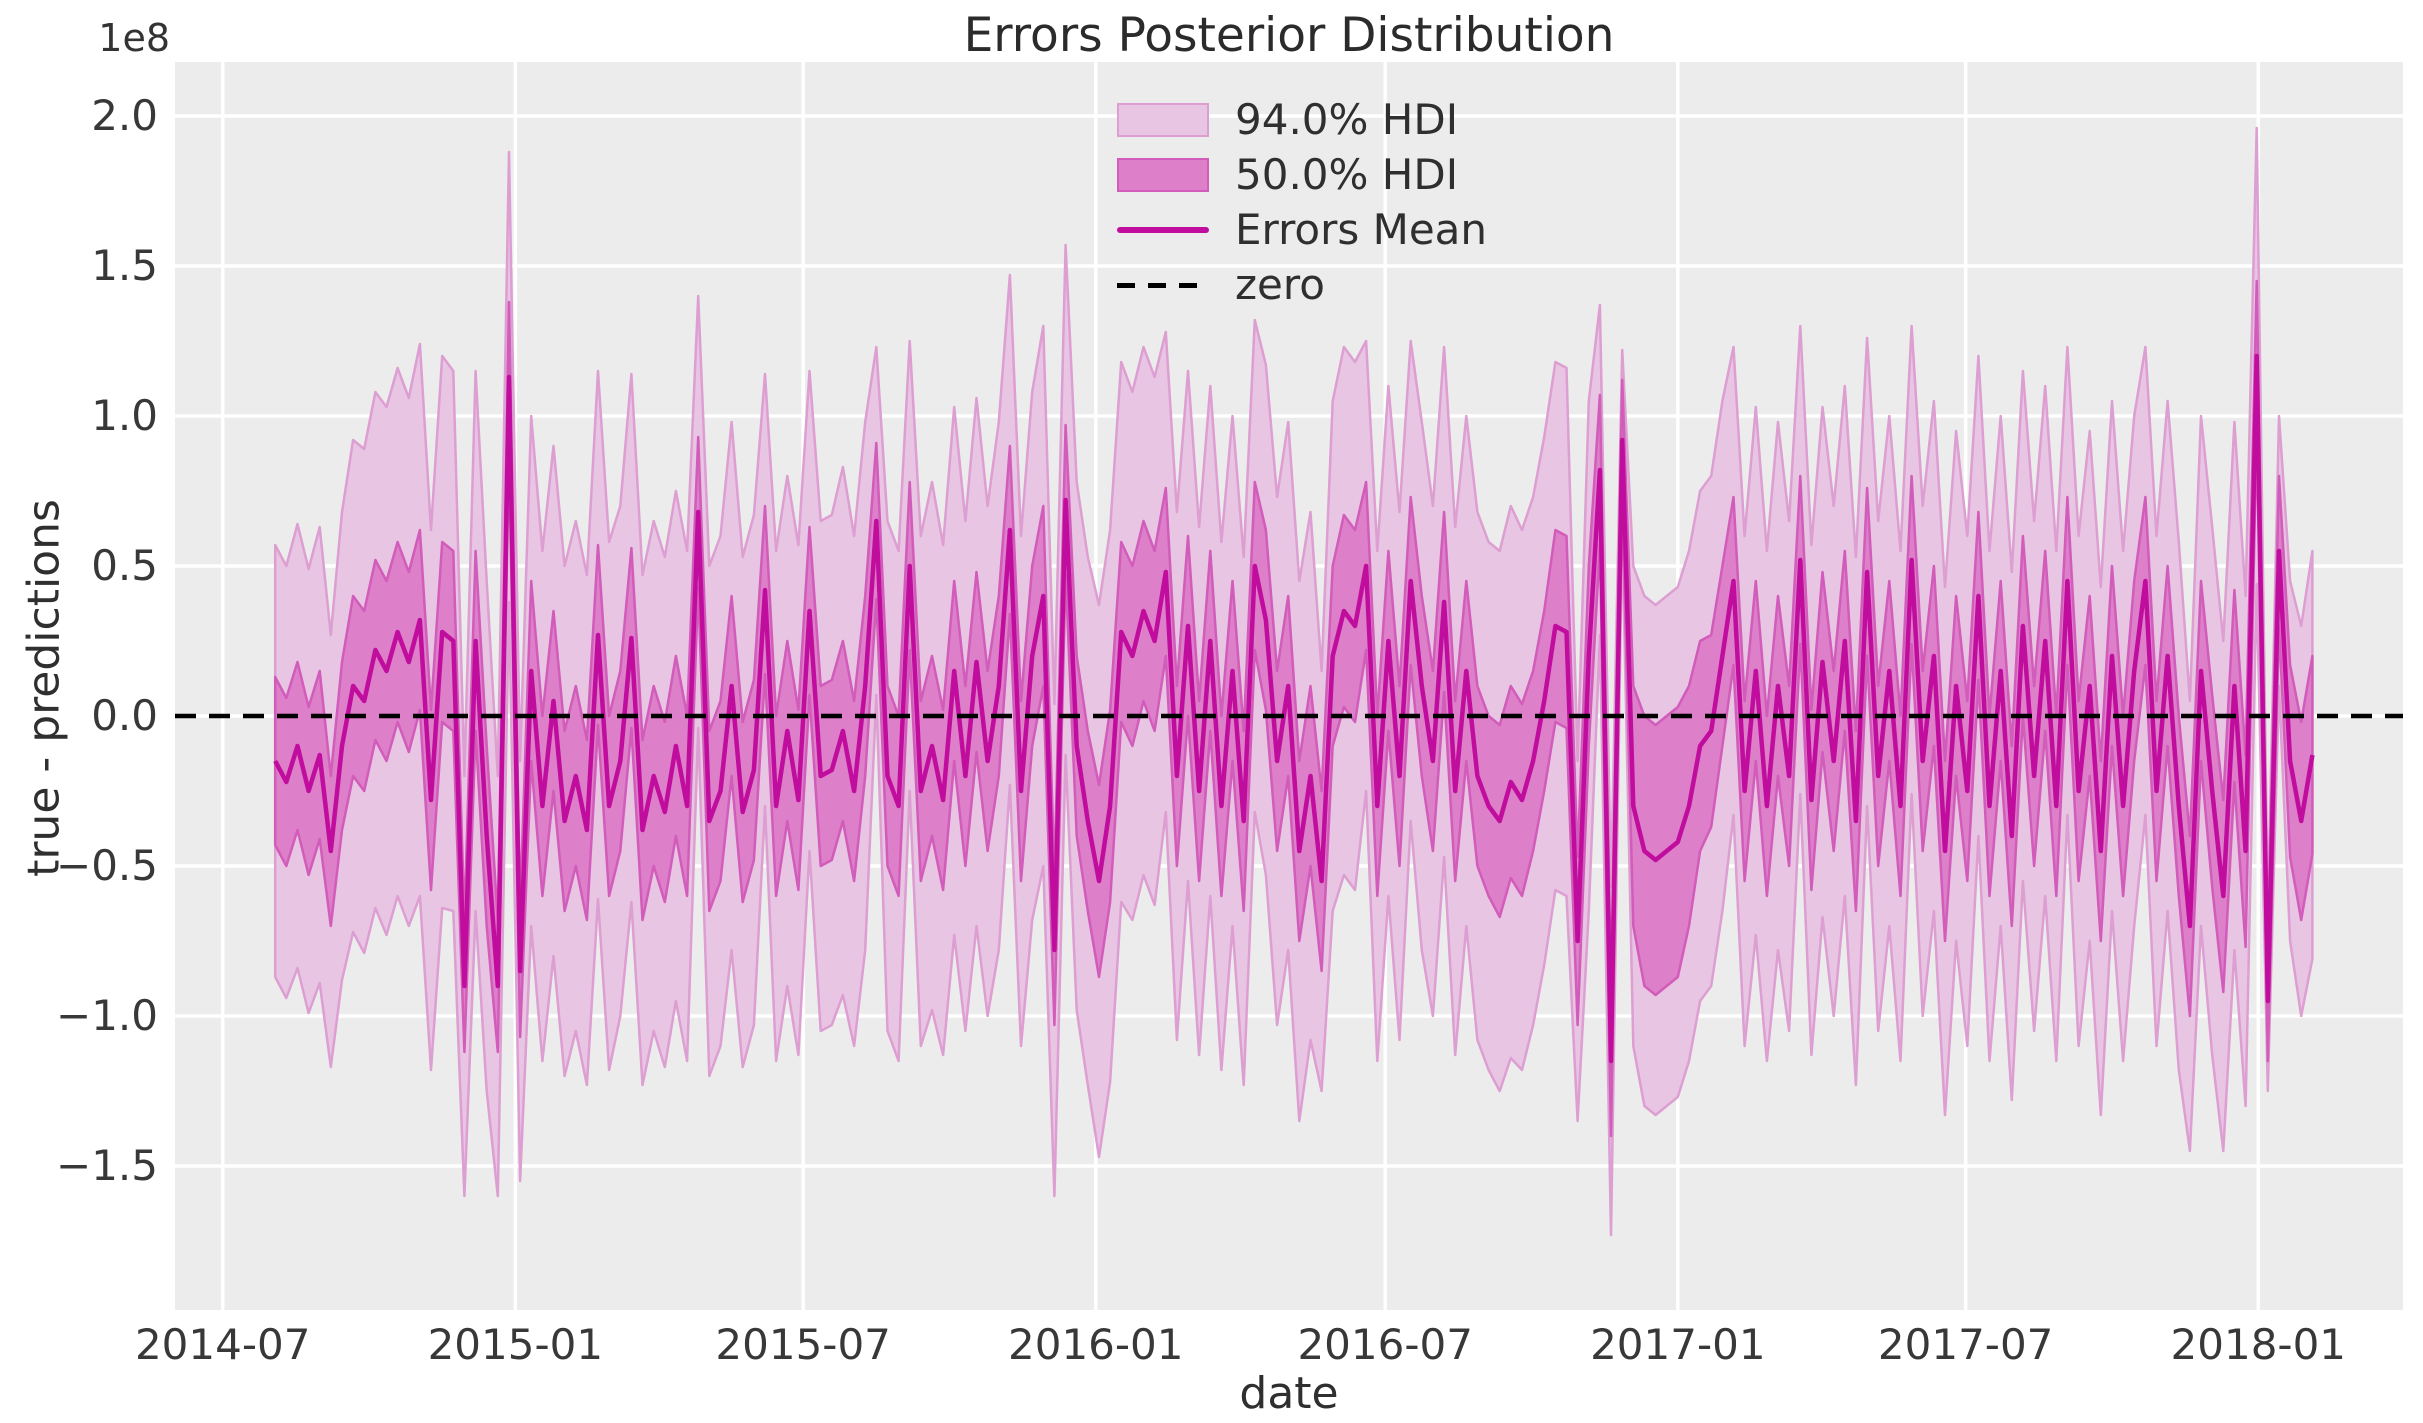 Image resolution: width=2423 pixels, height=1423 pixels. What do you see at coordinates (124, 715) in the screenshot?
I see `y-tick-label: 0.0` at bounding box center [124, 715].